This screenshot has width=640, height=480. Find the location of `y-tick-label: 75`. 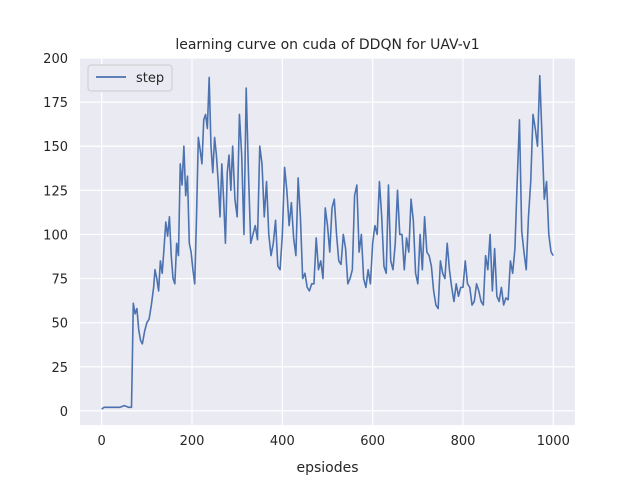

y-tick-label: 75 is located at coordinates (59, 280).